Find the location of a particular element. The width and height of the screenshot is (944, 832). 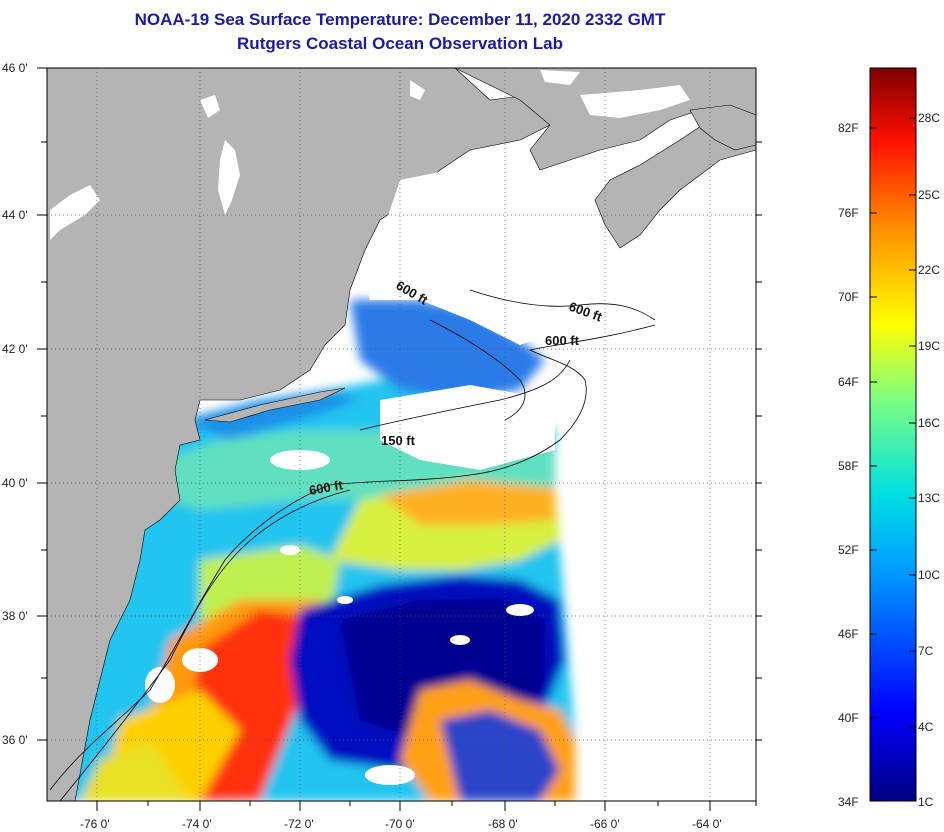

map-subtitle: Rutgers Coastal Ocean Observation Lab is located at coordinates (400, 43).